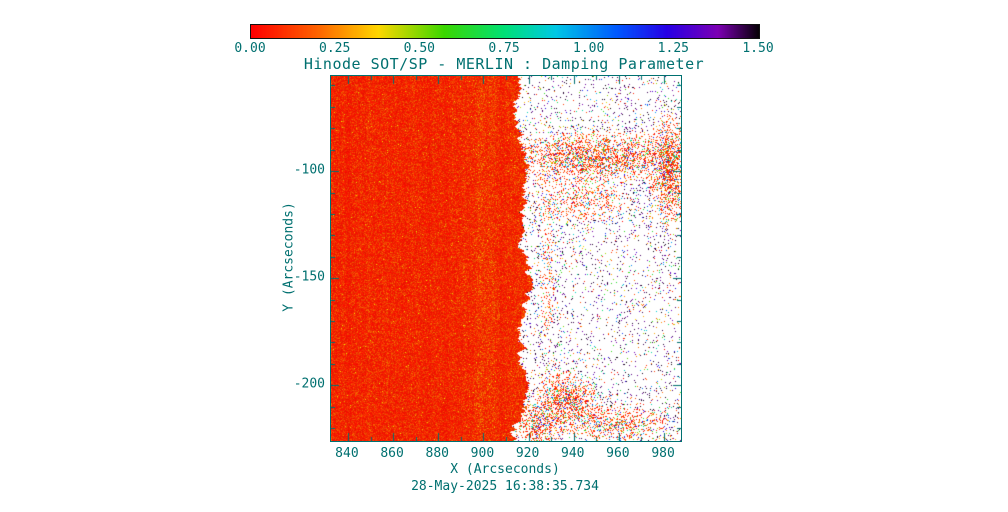  What do you see at coordinates (250, 48) in the screenshot?
I see `colorbar-tick-label: 0.00` at bounding box center [250, 48].